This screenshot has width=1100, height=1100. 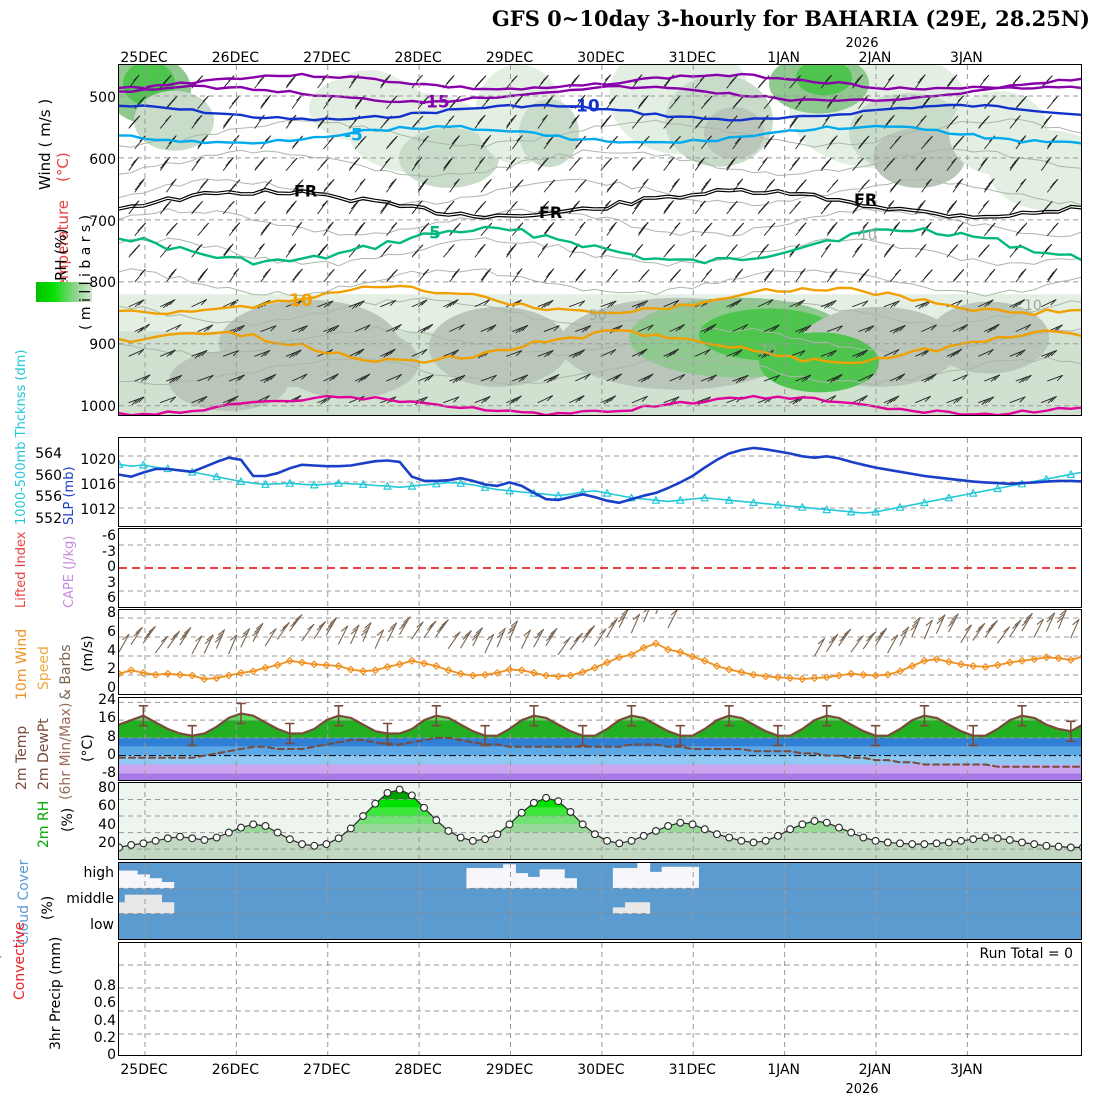 What do you see at coordinates (862, 1089) in the screenshot?
I see `bottom-year-label: 2026` at bounding box center [862, 1089].